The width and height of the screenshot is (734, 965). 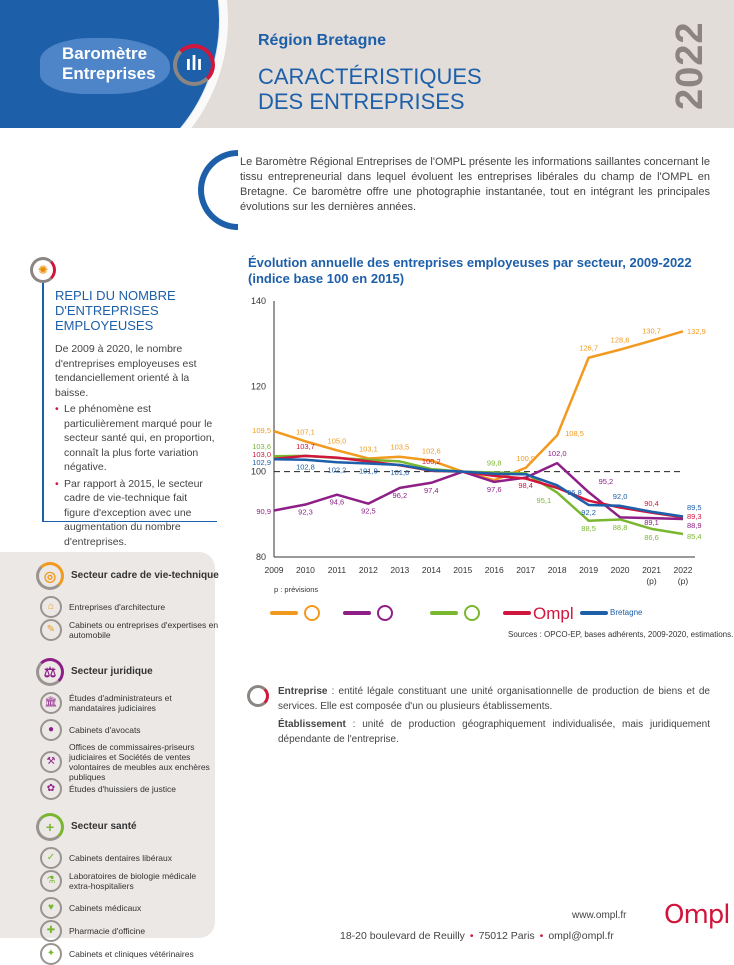 What do you see at coordinates (370, 76) in the screenshot?
I see `title-line1: CARACTÉRISTIQUES` at bounding box center [370, 76].